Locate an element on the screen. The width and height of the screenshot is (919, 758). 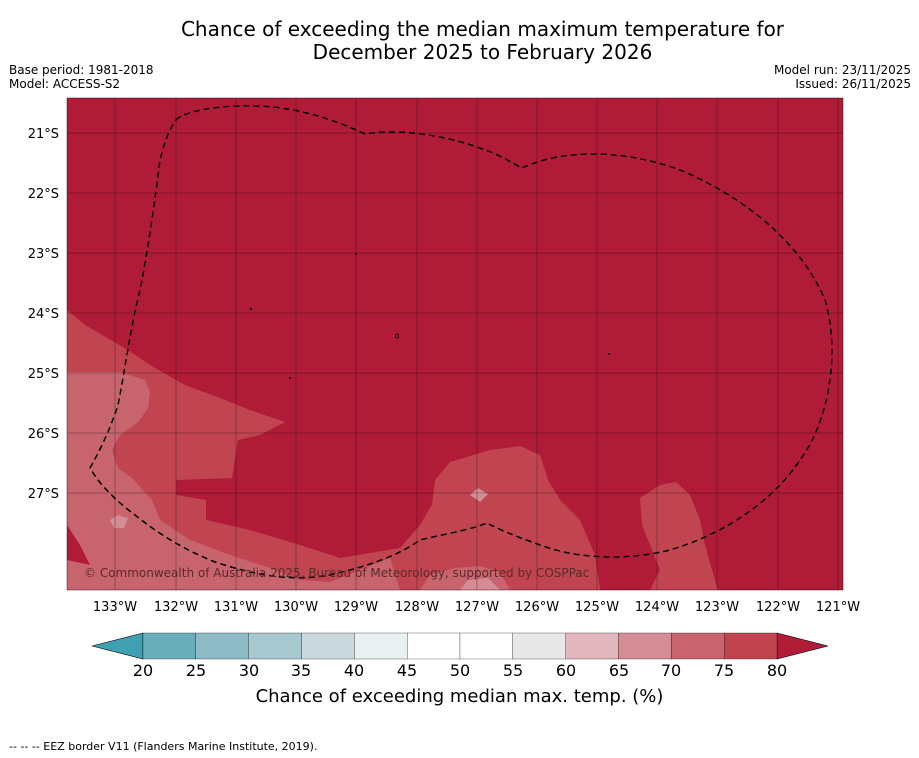
lat-label: 24°S is located at coordinates (43, 314).